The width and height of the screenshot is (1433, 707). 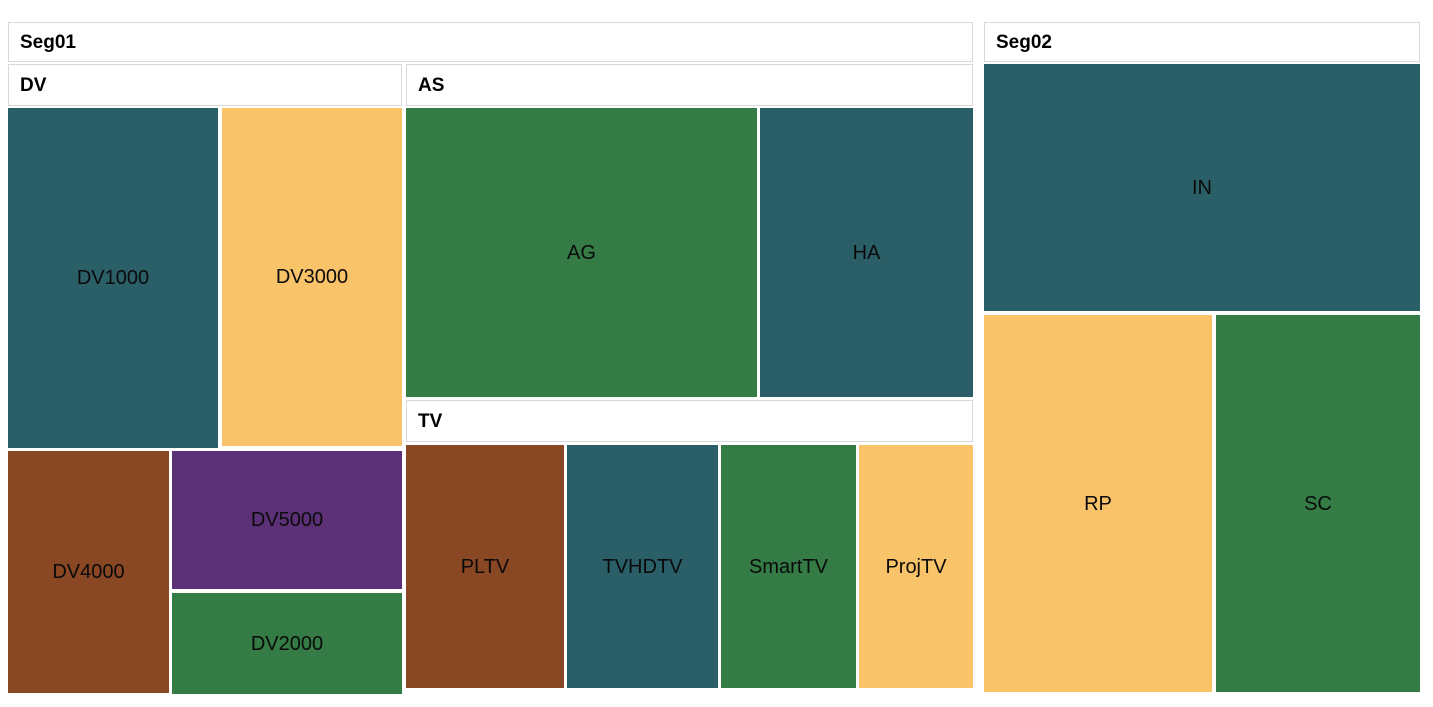 I want to click on group-header-label: DV, so click(x=33, y=85).